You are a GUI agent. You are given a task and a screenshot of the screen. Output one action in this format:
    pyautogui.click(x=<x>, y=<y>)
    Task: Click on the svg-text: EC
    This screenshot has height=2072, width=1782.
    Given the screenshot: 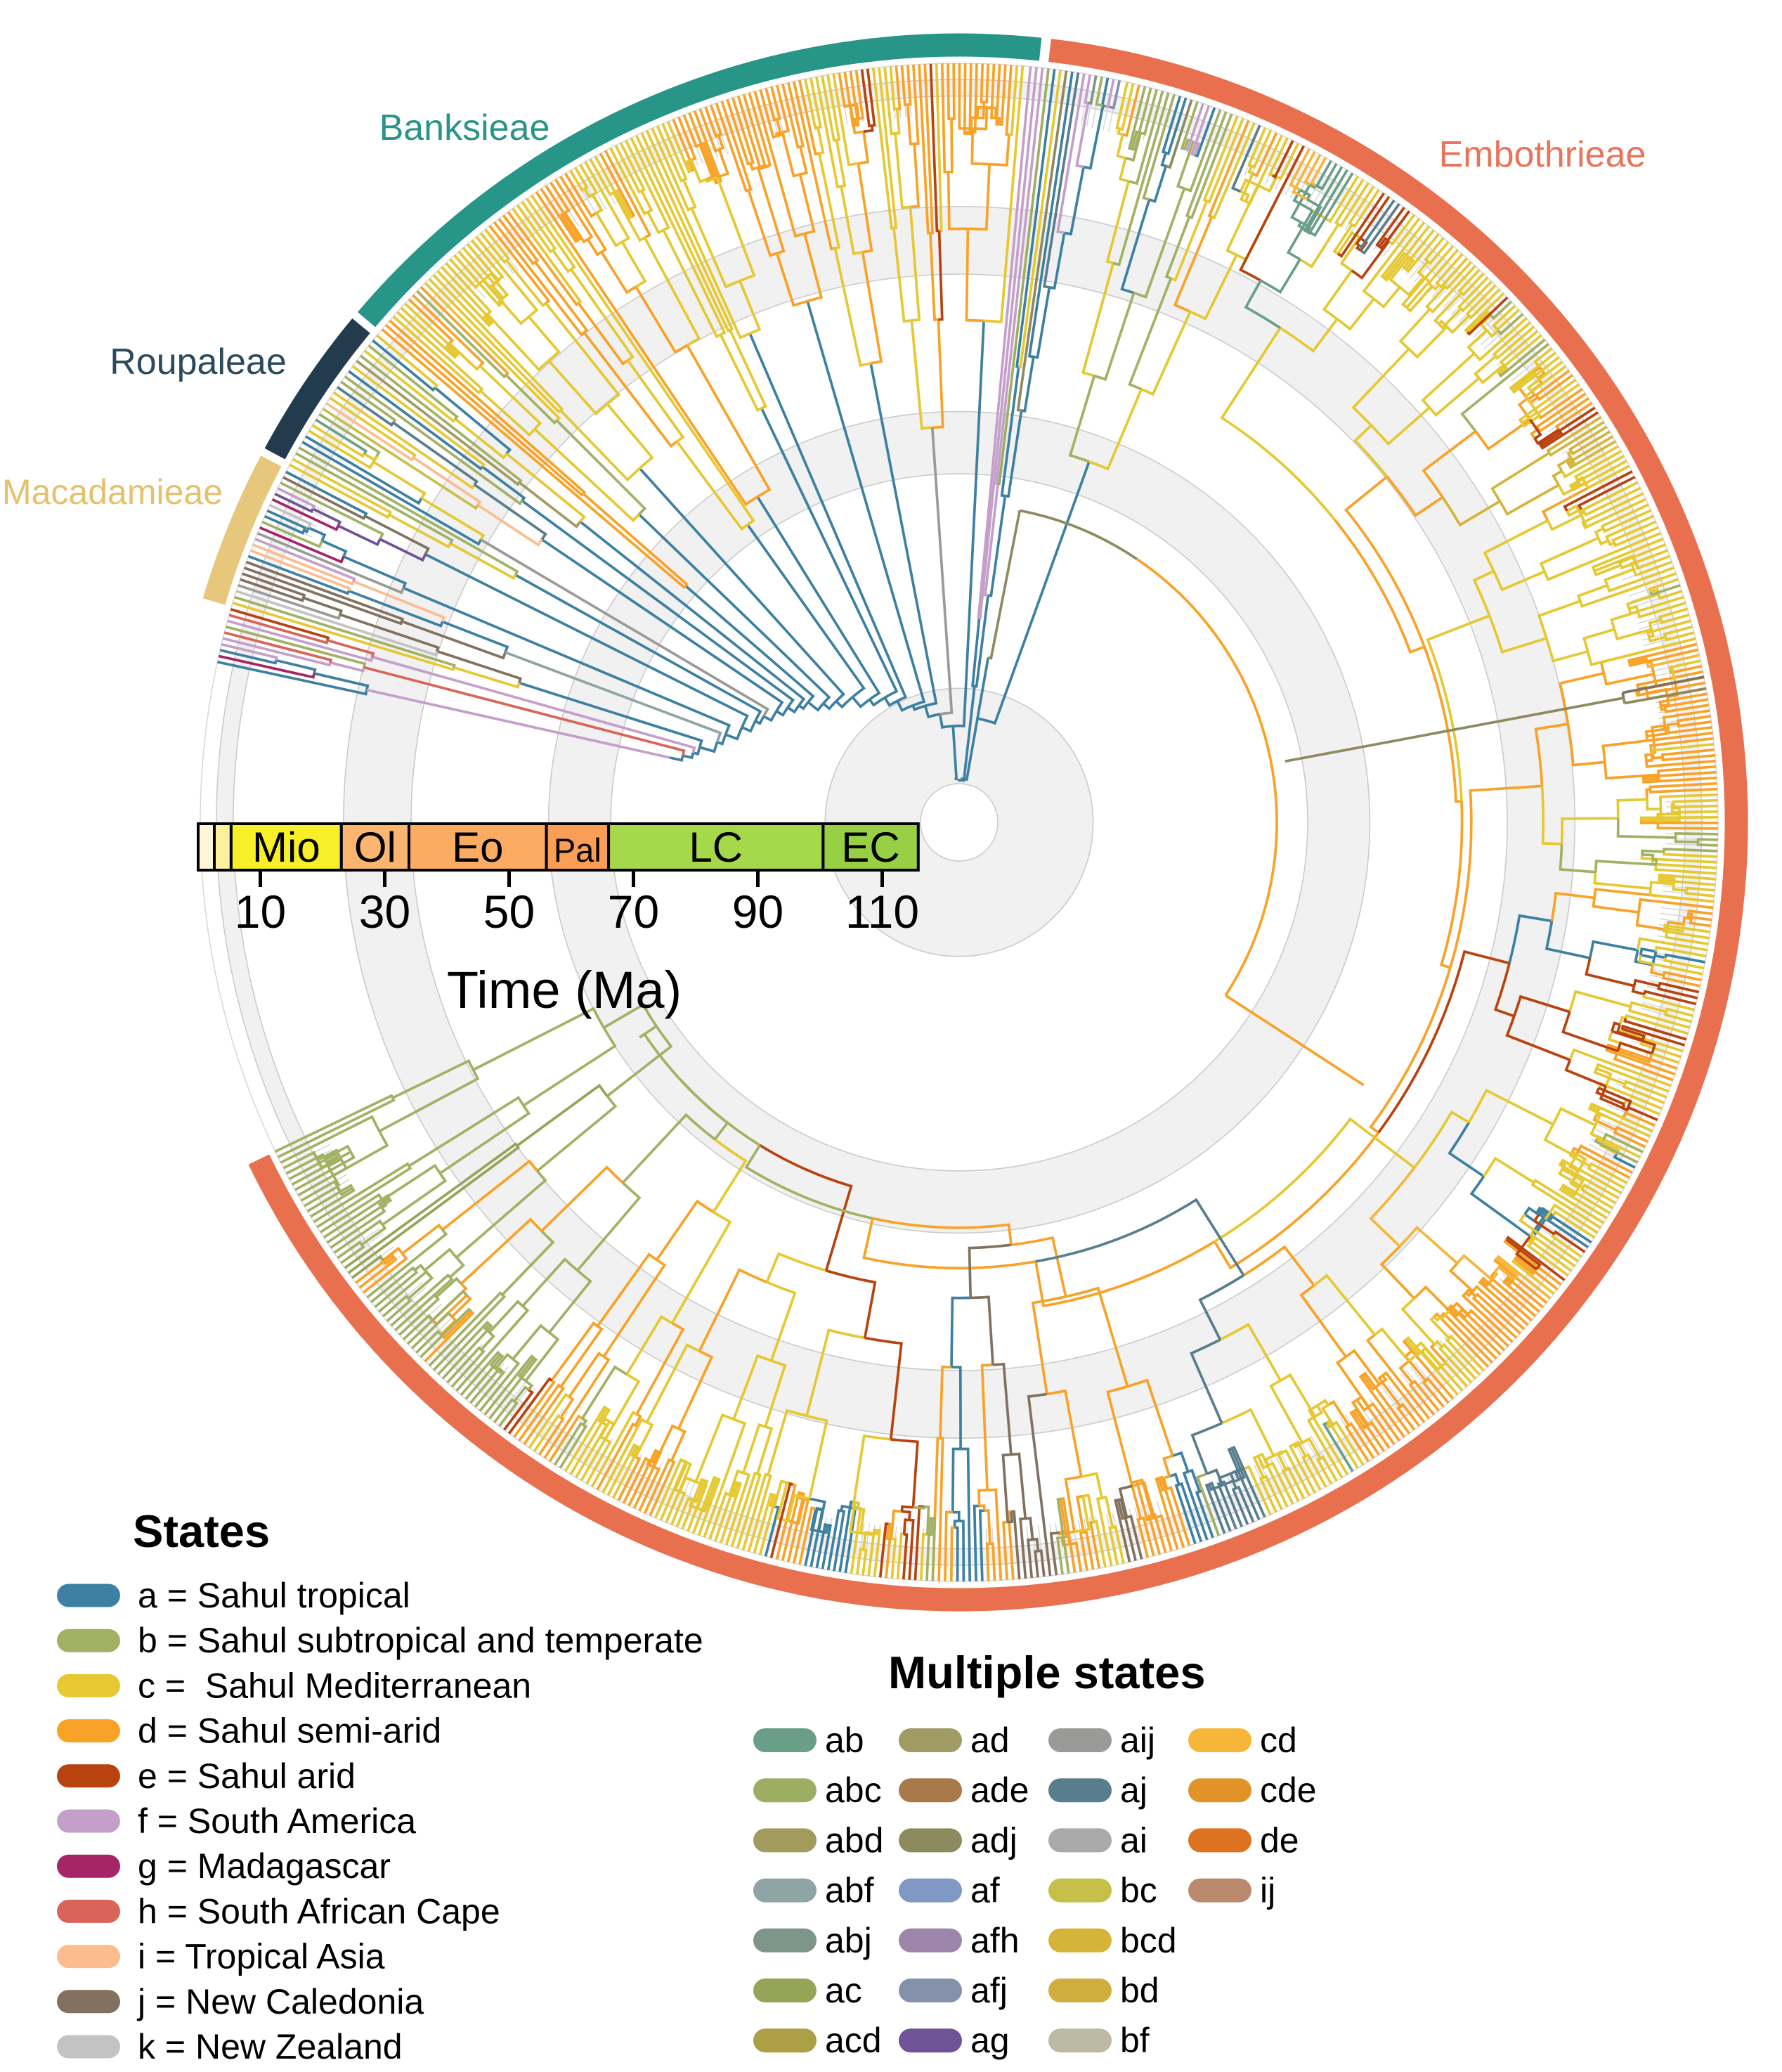 What is the action you would take?
    pyautogui.click(x=870, y=847)
    